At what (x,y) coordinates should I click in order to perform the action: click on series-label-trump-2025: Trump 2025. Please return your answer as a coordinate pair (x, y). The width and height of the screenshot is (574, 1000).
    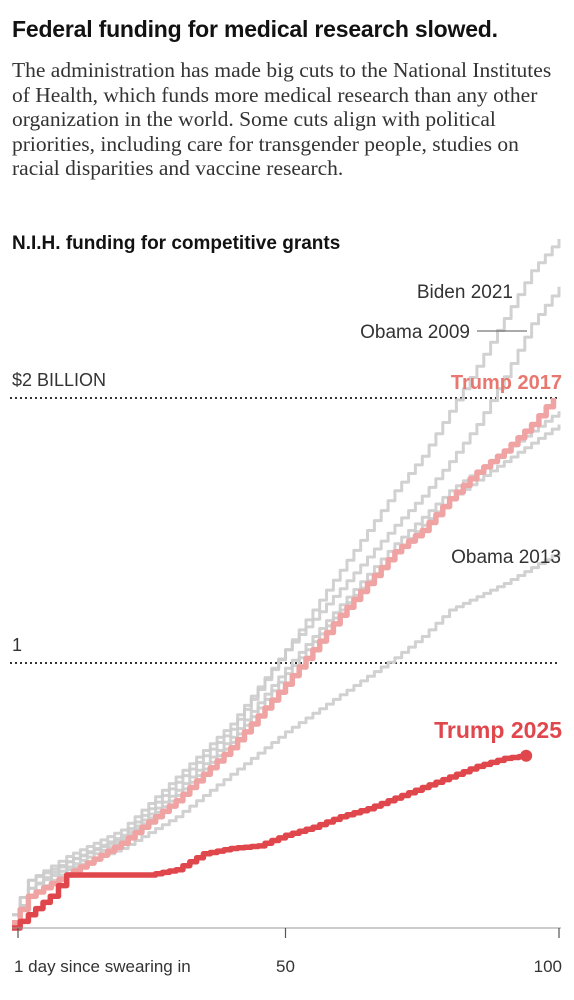
    Looking at the image, I should click on (498, 730).